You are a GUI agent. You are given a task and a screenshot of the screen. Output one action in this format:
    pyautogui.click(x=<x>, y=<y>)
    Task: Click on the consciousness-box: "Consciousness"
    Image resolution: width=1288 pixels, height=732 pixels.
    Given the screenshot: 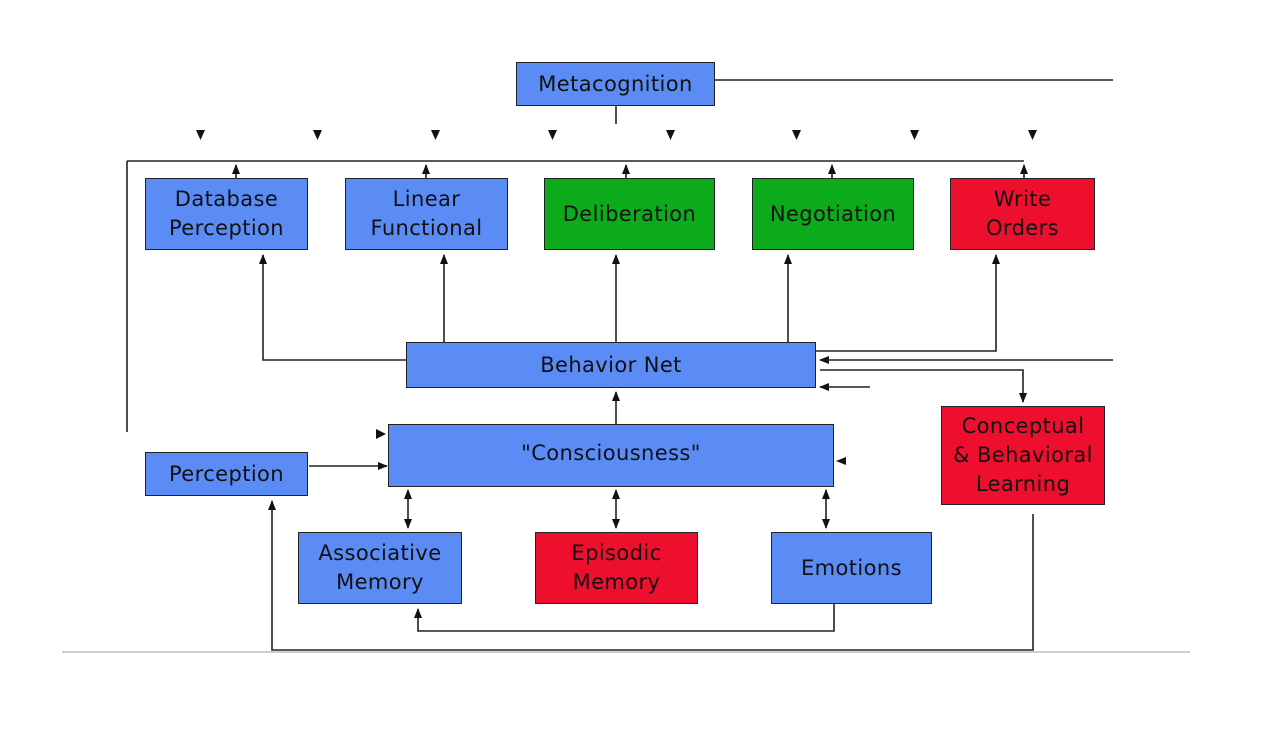 What is the action you would take?
    pyautogui.click(x=611, y=455)
    